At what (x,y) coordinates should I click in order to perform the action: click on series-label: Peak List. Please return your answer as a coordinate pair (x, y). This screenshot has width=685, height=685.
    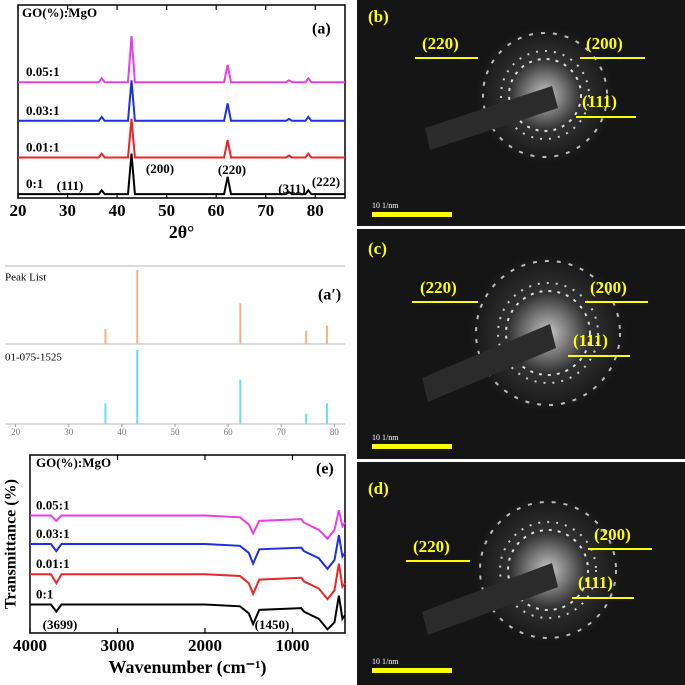
    Looking at the image, I should click on (25, 278).